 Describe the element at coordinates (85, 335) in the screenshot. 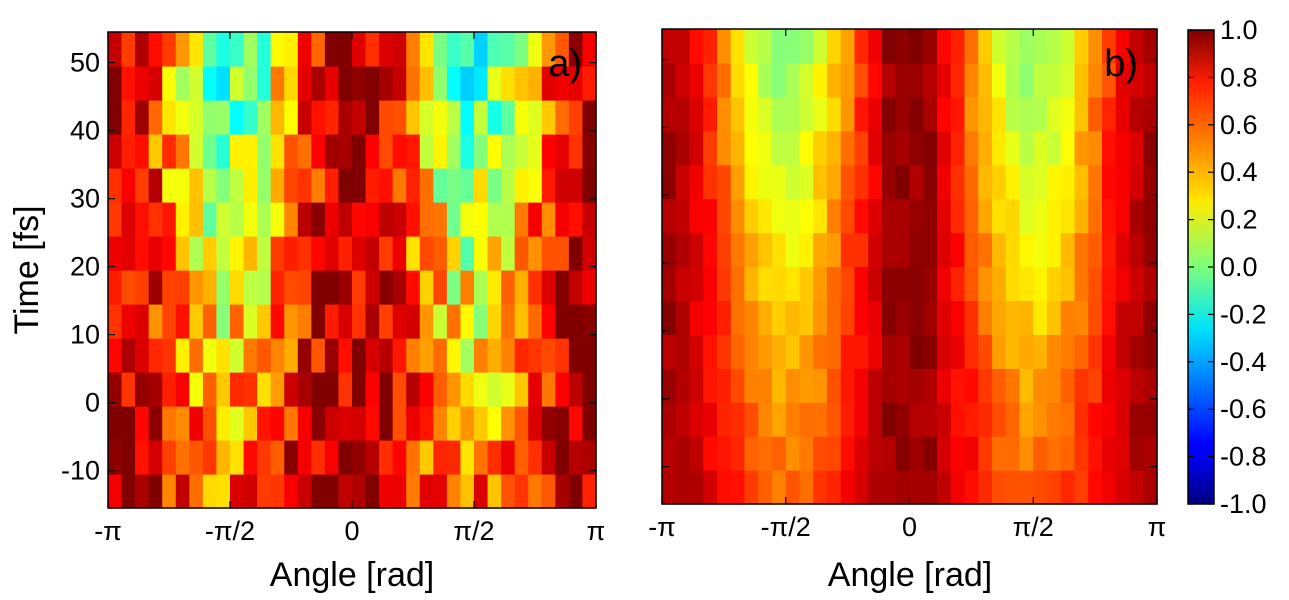

I see `y-tick-label: 10` at that location.